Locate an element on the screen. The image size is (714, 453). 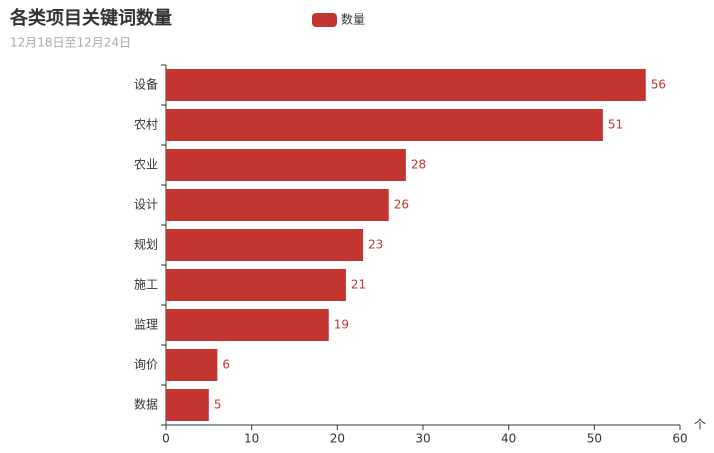
y-tick-label: 农业 is located at coordinates (146, 165).